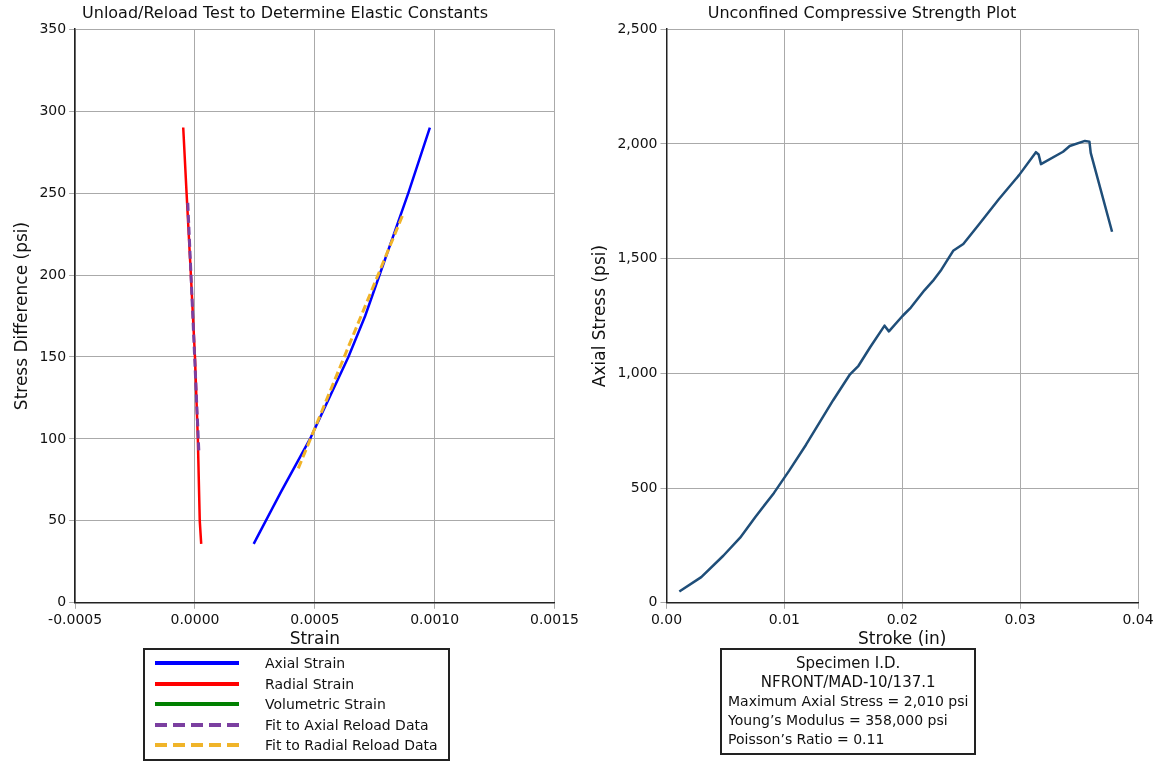 This screenshot has width=1164, height=769. I want to click on y-axis-title: Axial Stress (psi), so click(598, 316).